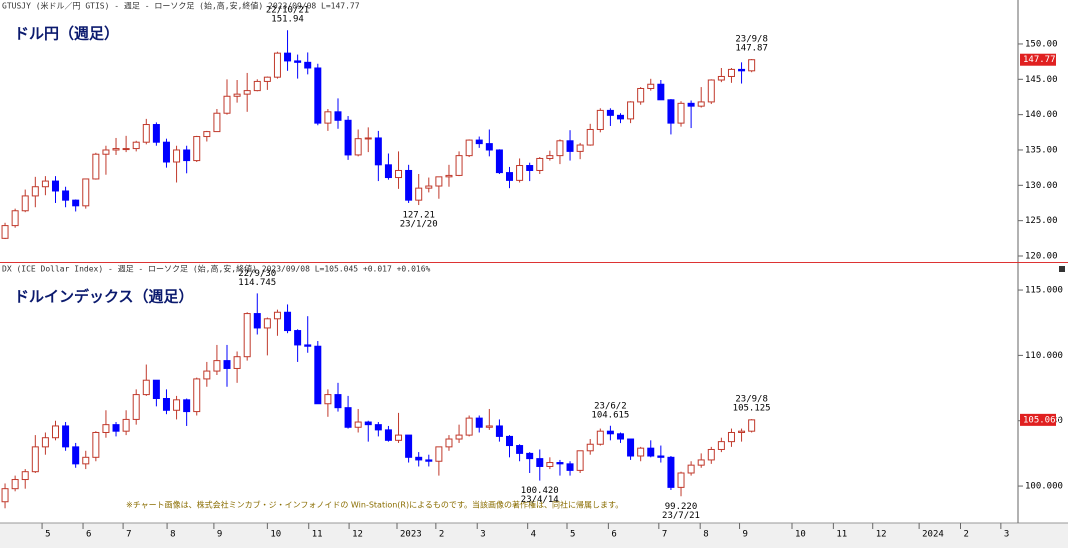 Image resolution: width=1068 pixels, height=548 pixels. I want to click on y-tick-label: 100.000, so click(1044, 487).